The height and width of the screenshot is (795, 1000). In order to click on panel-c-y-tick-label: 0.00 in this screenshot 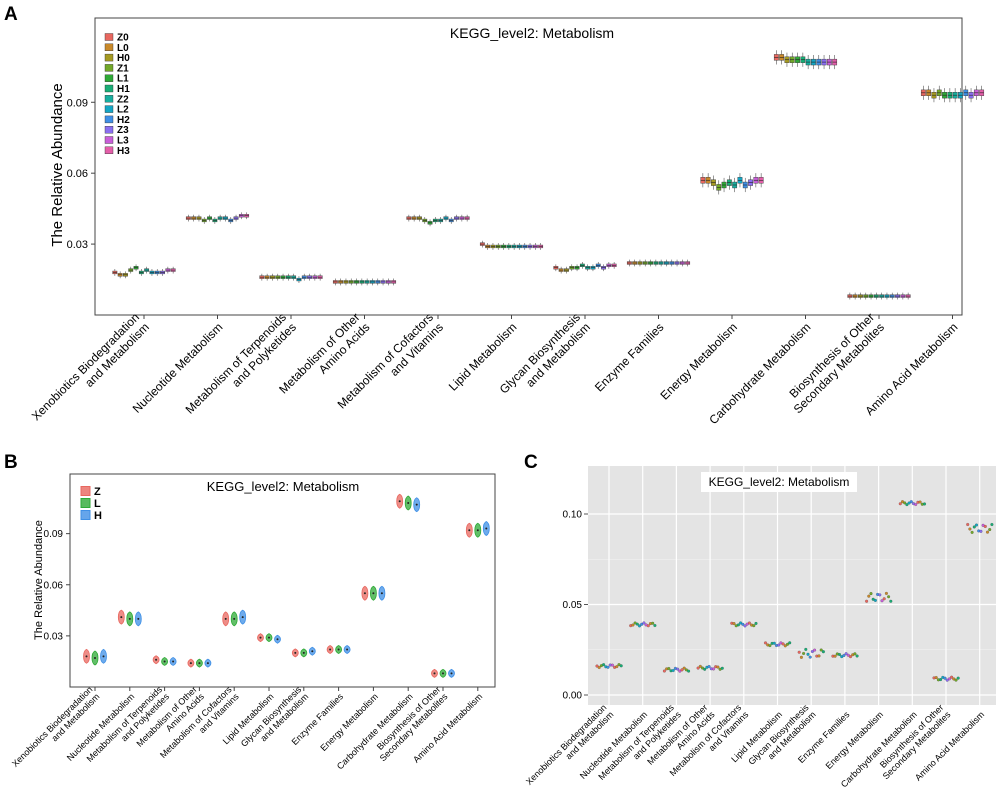, I will do `click(573, 696)`.